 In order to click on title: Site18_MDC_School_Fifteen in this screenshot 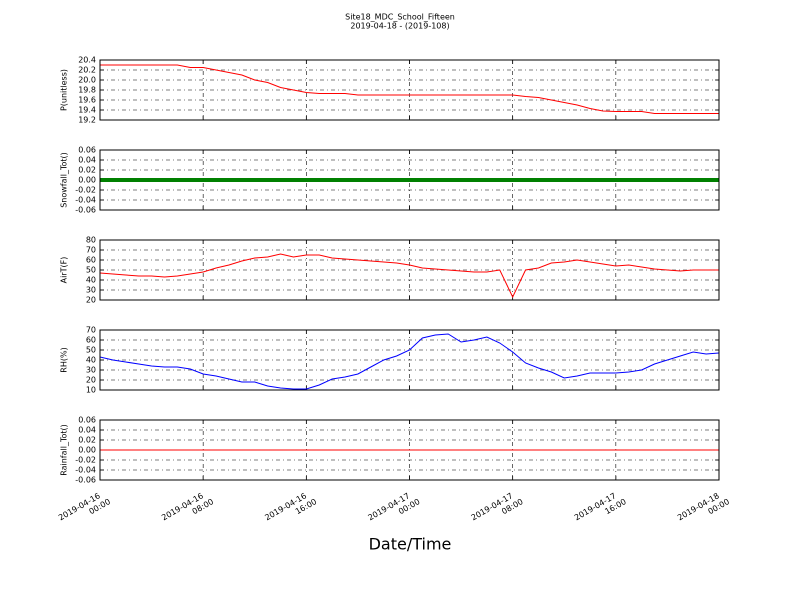, I will do `click(400, 17)`.